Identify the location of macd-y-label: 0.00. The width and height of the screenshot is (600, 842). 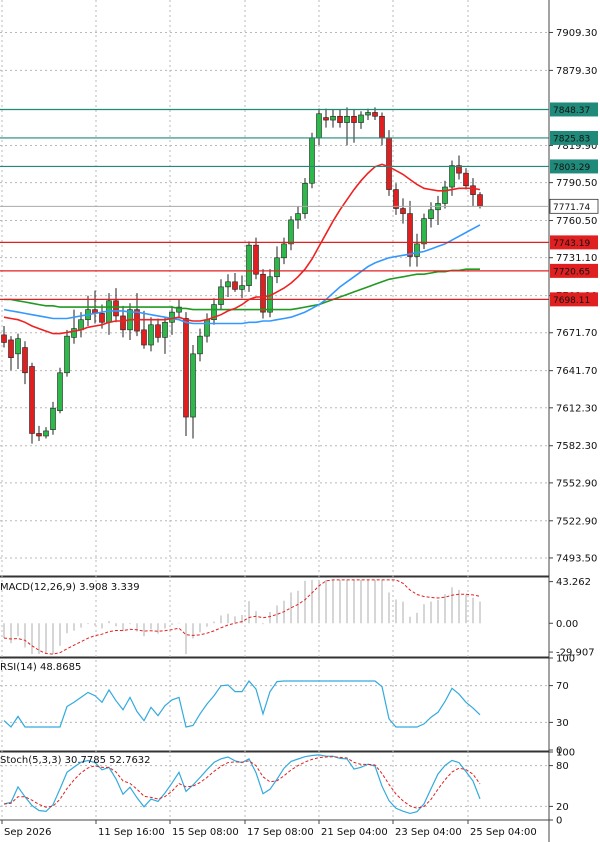
(567, 624).